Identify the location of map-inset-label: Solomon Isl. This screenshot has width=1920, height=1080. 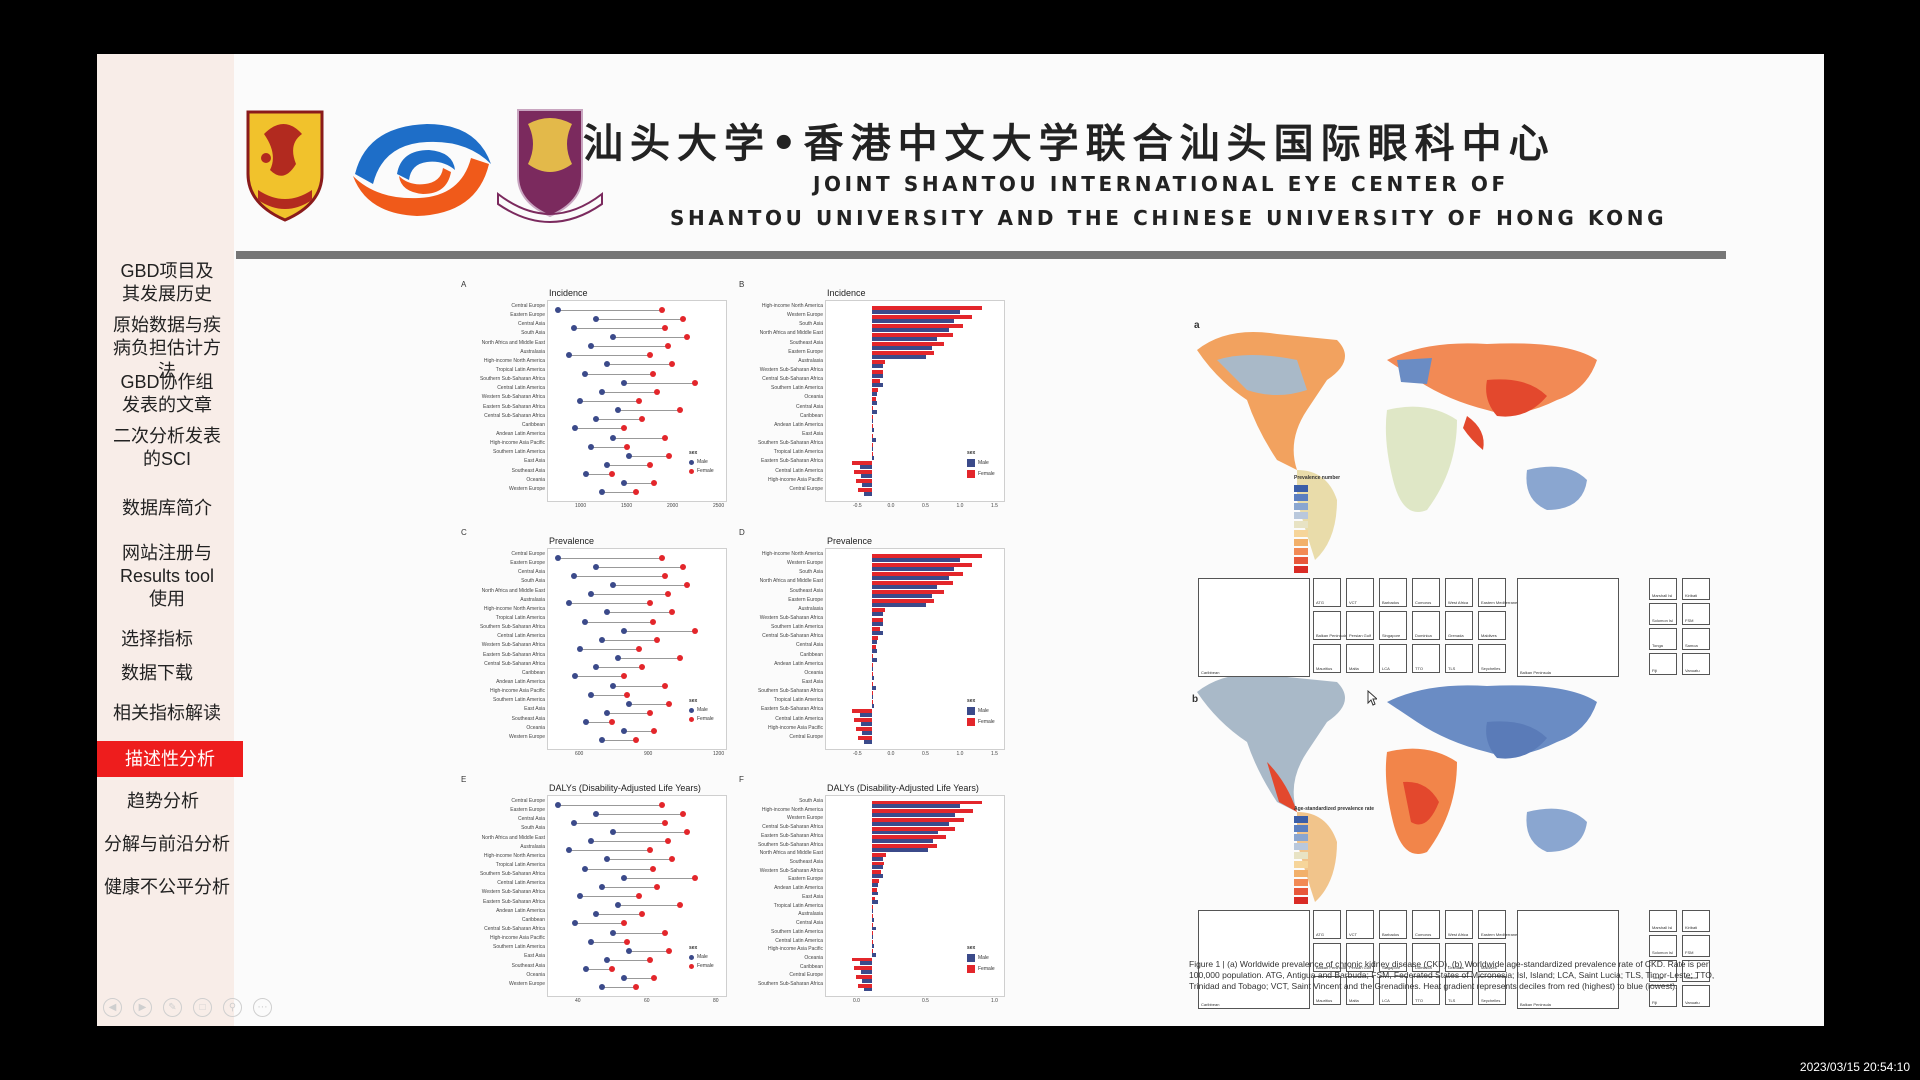
(1662, 952).